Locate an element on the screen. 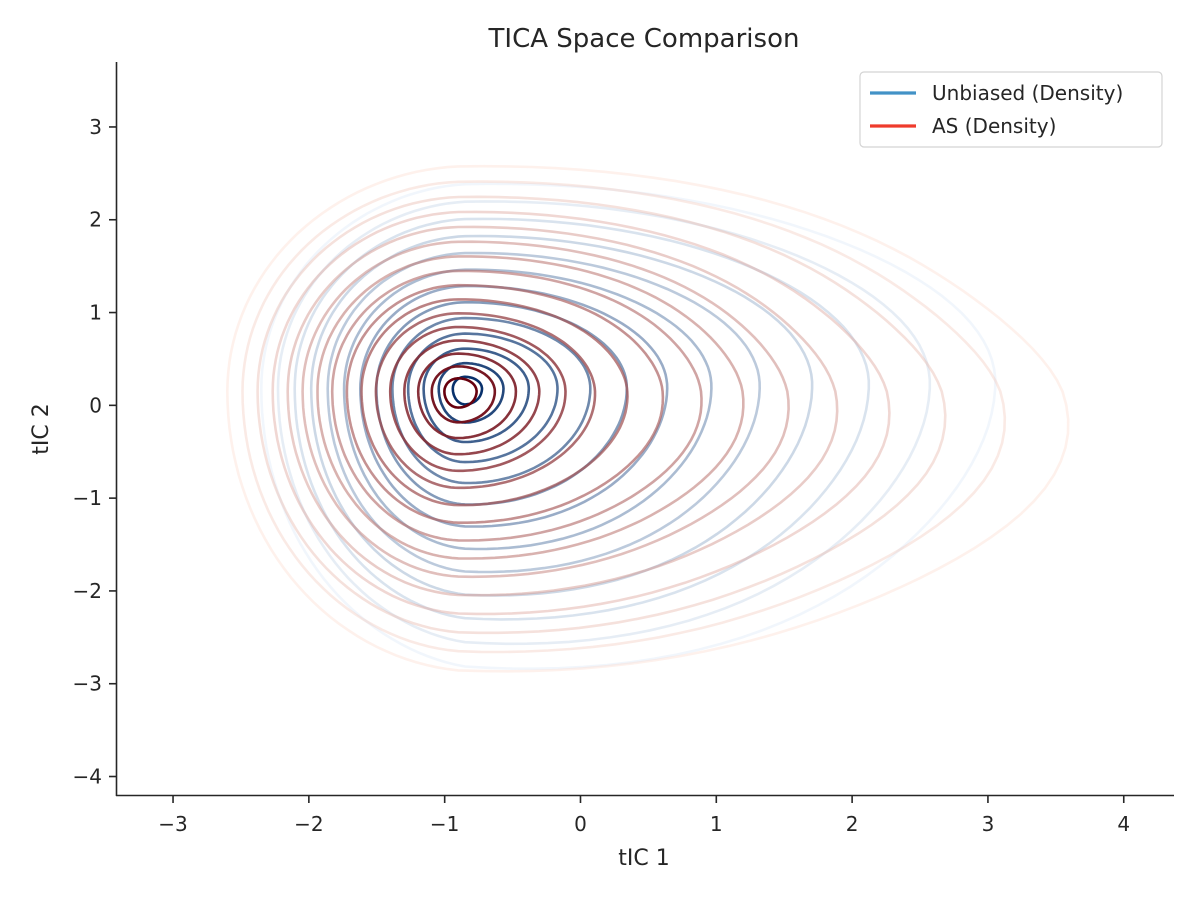 The height and width of the screenshot is (901, 1200). x-tick-label: 2 is located at coordinates (852, 824).